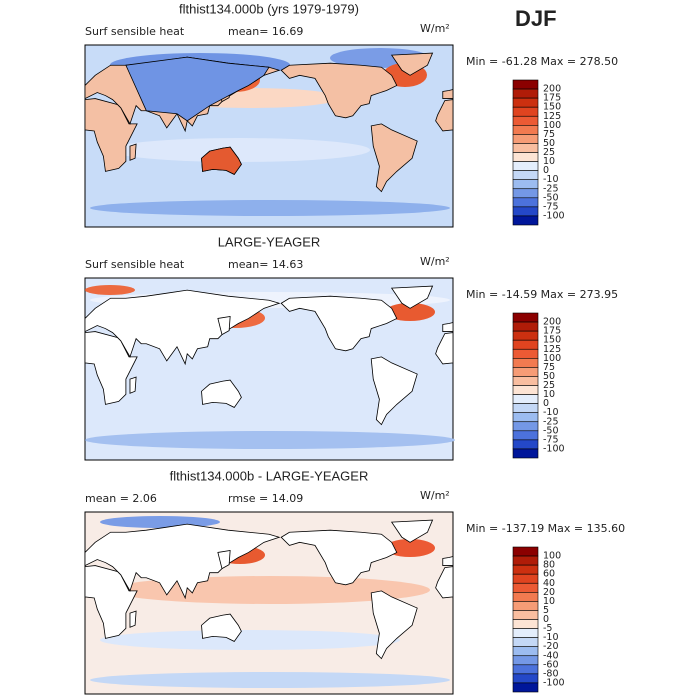 Image resolution: width=700 pixels, height=700 pixels. What do you see at coordinates (551, 655) in the screenshot?
I see `colorbar-label: -40` at bounding box center [551, 655].